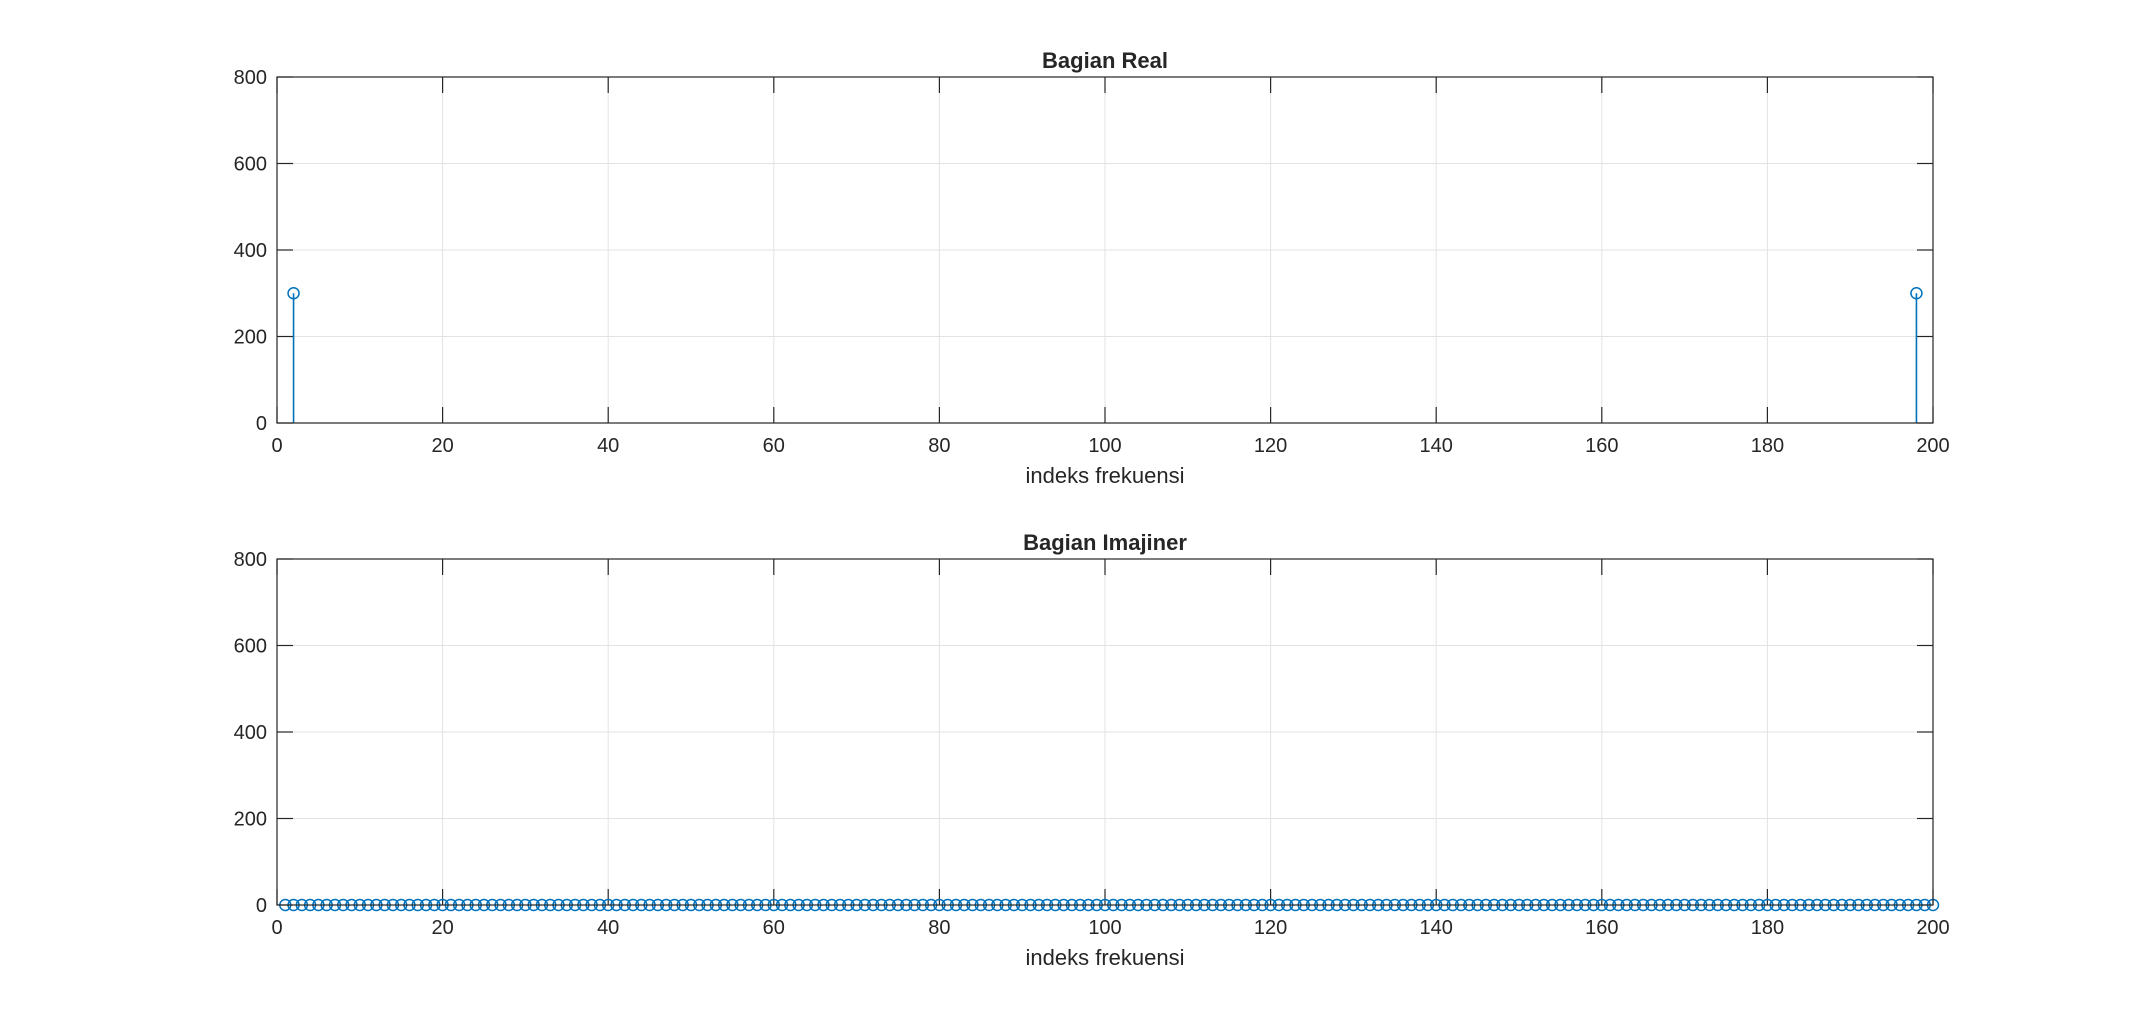  Describe the element at coordinates (1105, 542) in the screenshot. I see `plot-title: Bagian Imajiner` at that location.